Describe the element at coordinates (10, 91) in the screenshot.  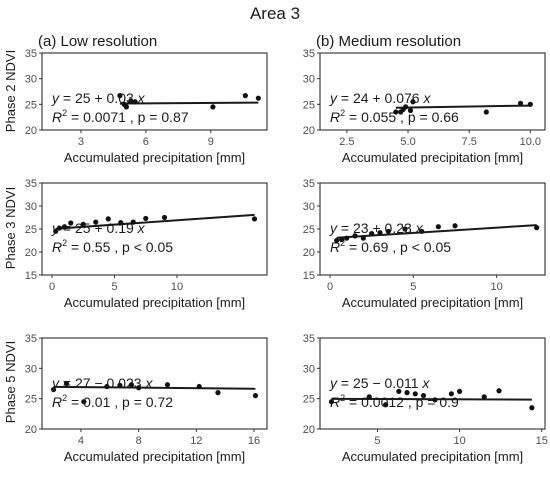
I see `row-label-phase2: Phase 2 NDVI` at that location.